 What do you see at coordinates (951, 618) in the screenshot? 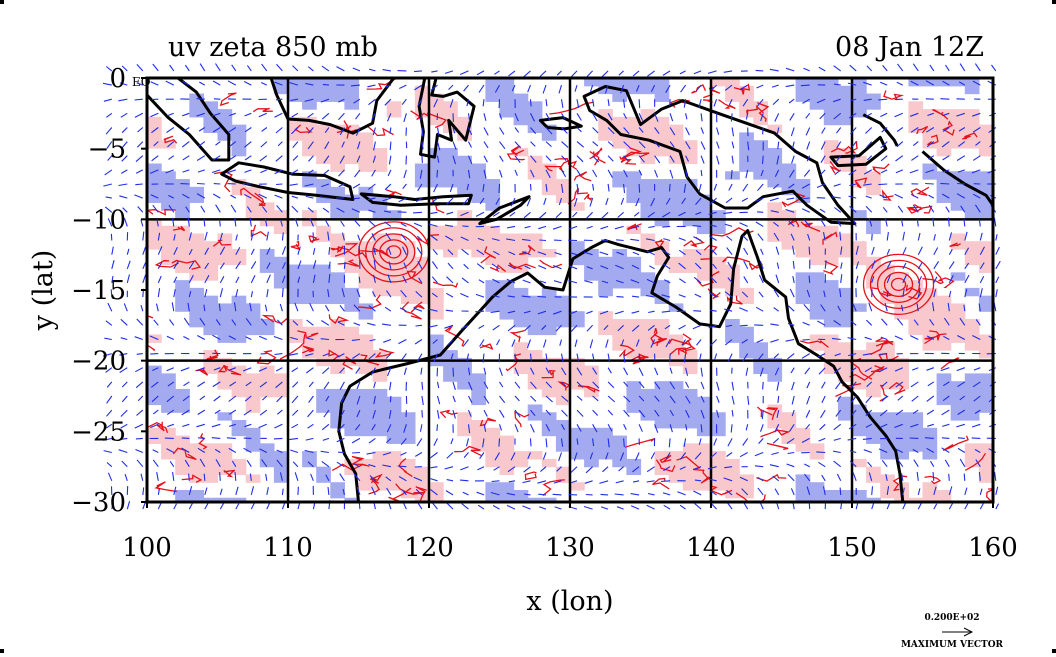
I see `vector-key-value: 0.200E+02` at bounding box center [951, 618].